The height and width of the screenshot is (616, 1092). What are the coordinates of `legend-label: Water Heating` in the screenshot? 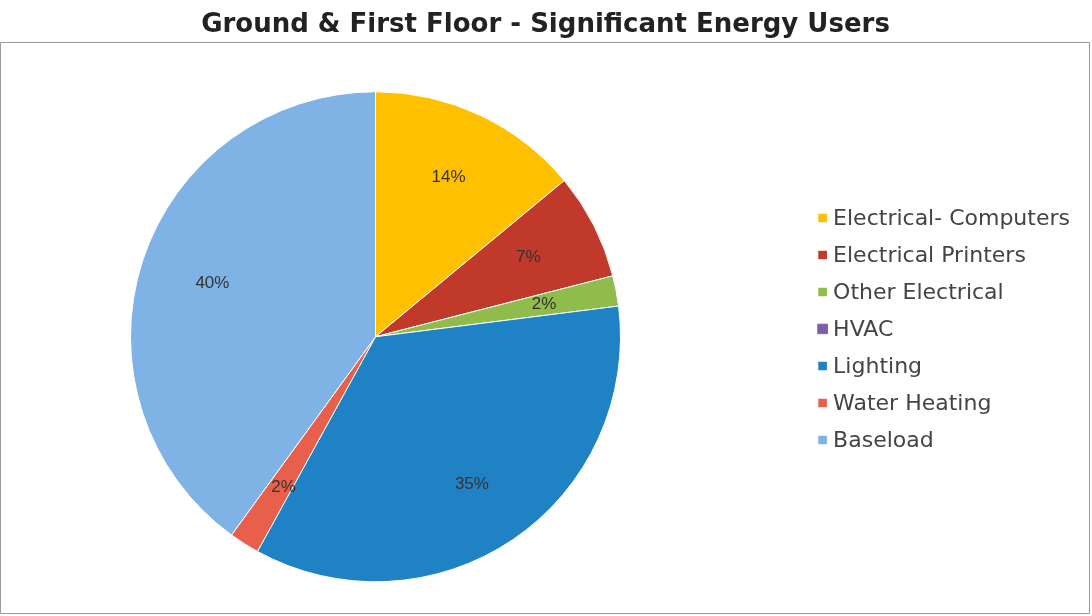 It's located at (912, 402).